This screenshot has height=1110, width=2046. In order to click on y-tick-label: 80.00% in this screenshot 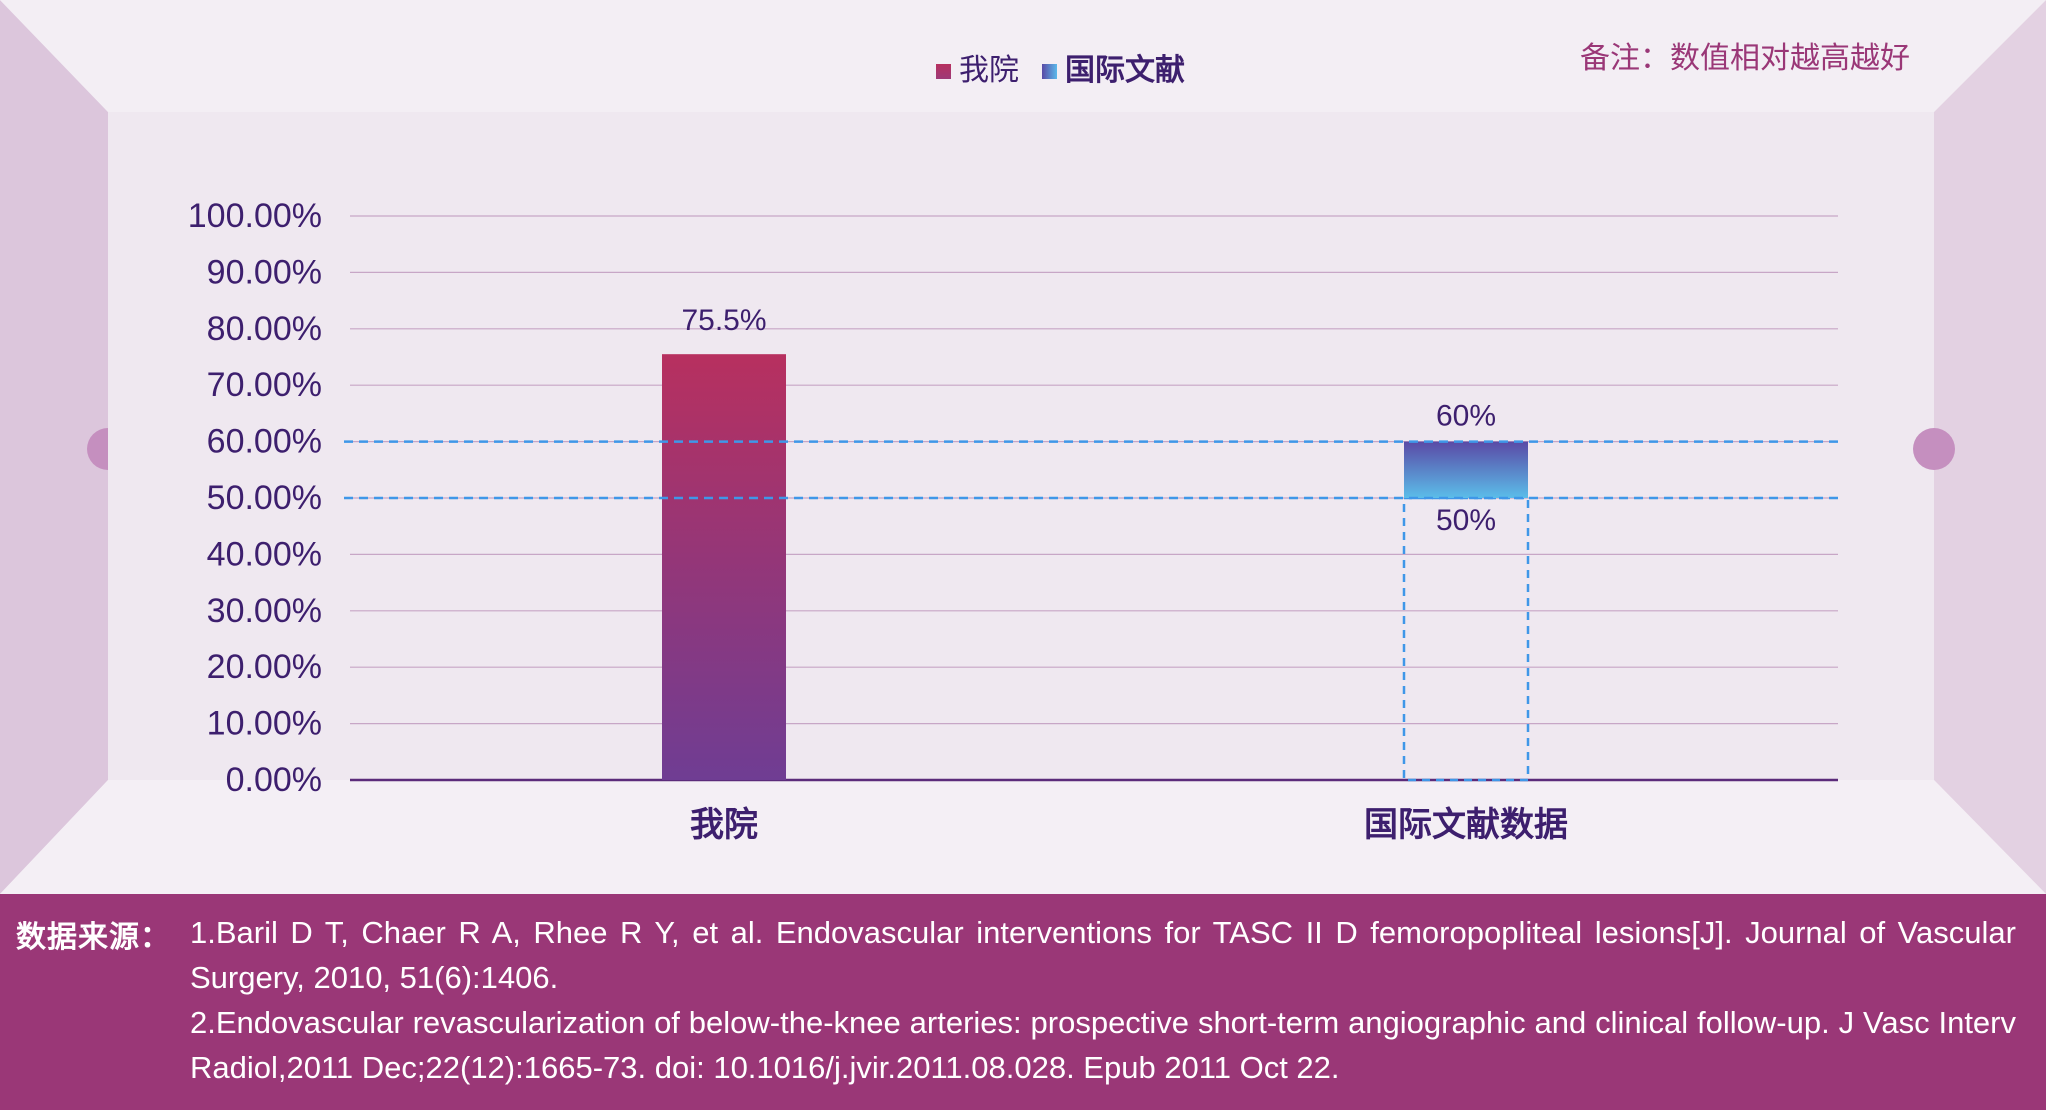, I will do `click(264, 329)`.